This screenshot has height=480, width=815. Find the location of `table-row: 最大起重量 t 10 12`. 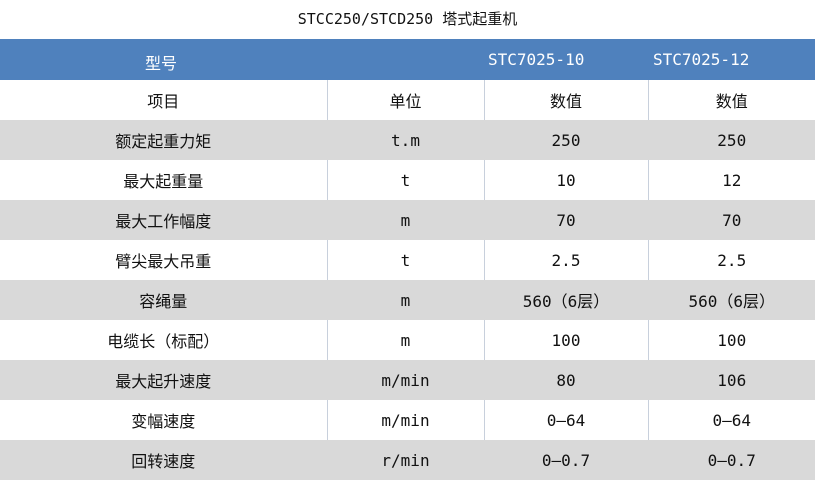

table-row: 最大起重量 t 10 12 is located at coordinates (407, 180).